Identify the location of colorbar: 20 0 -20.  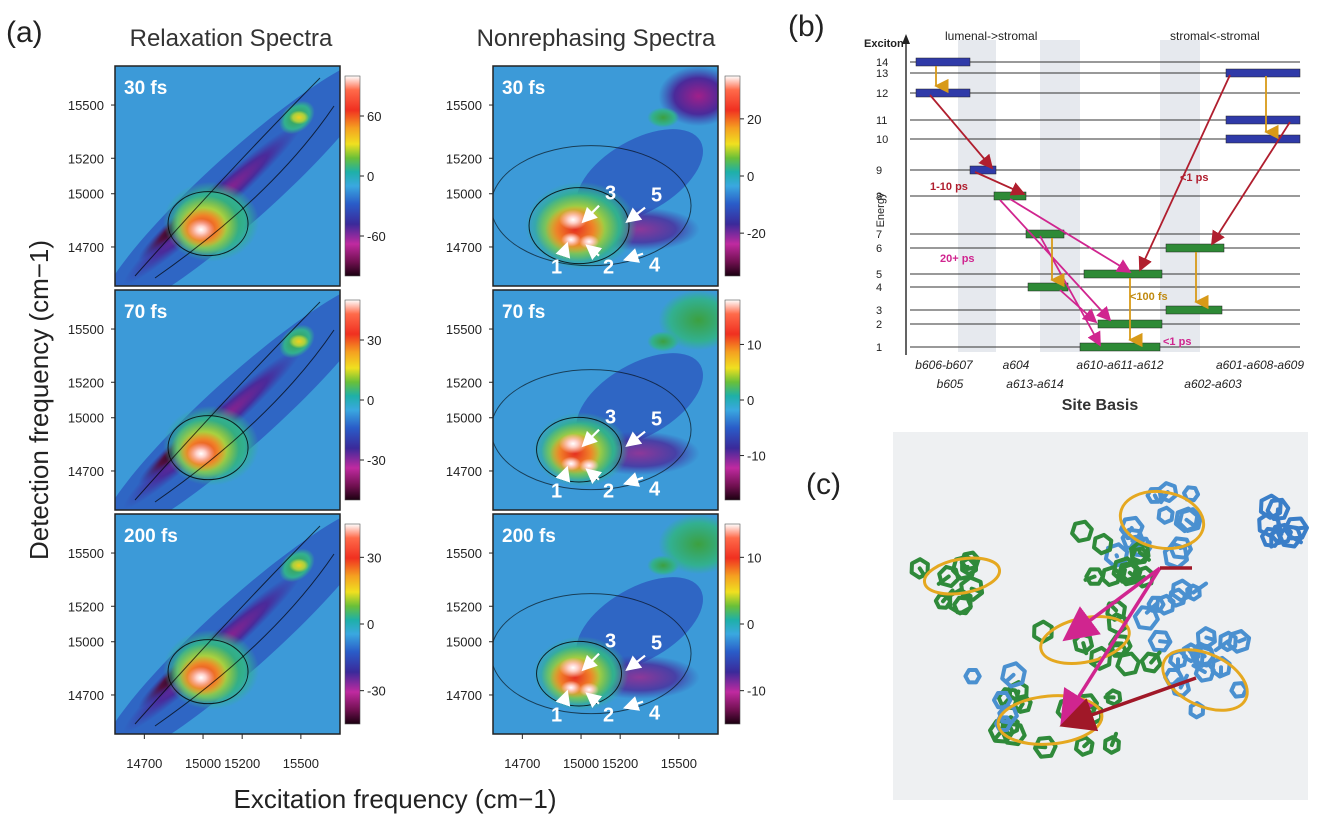
(745, 176).